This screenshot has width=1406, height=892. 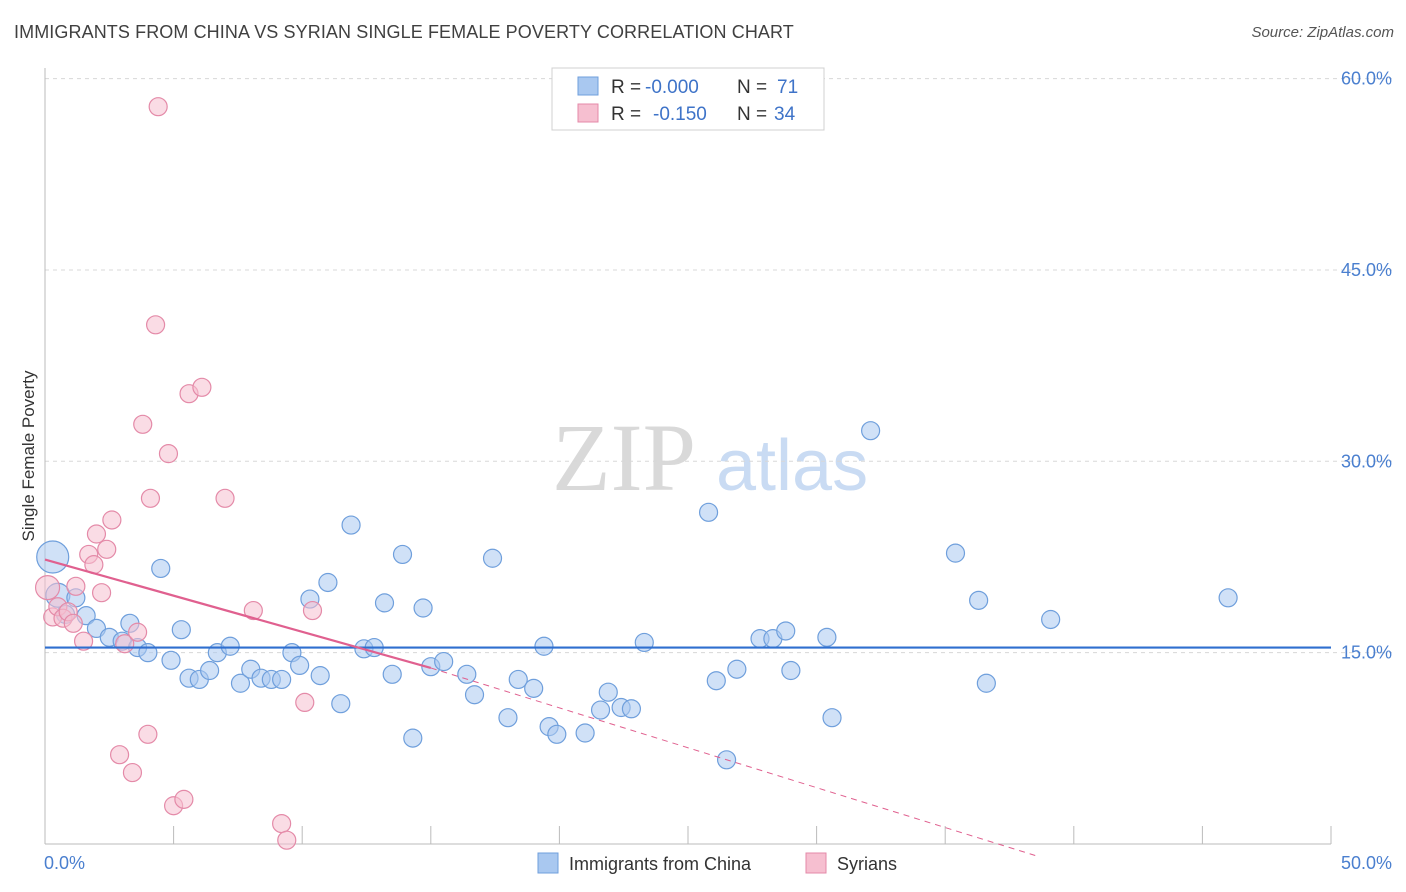 What do you see at coordinates (785, 114) in the screenshot?
I see `legend-n-value-syrians: 34` at bounding box center [785, 114].